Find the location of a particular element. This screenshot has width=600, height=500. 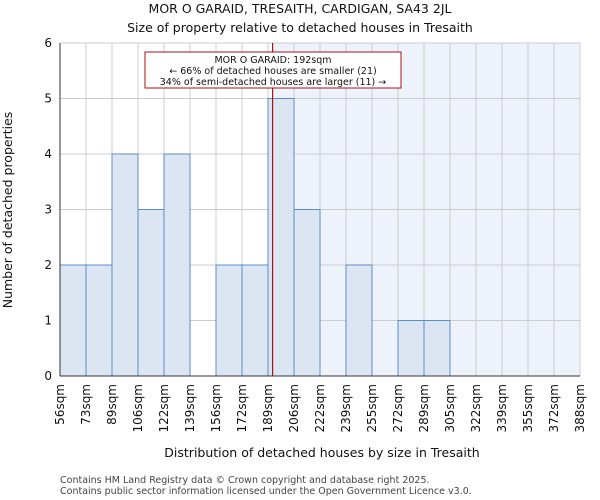

x-tick-label: 322sqm is located at coordinates (476, 408).